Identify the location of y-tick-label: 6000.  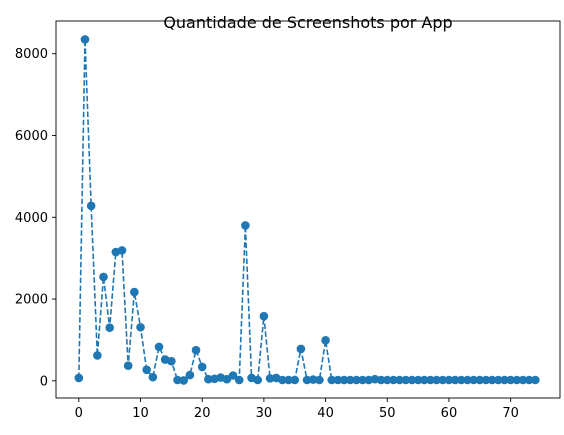
(31, 136).